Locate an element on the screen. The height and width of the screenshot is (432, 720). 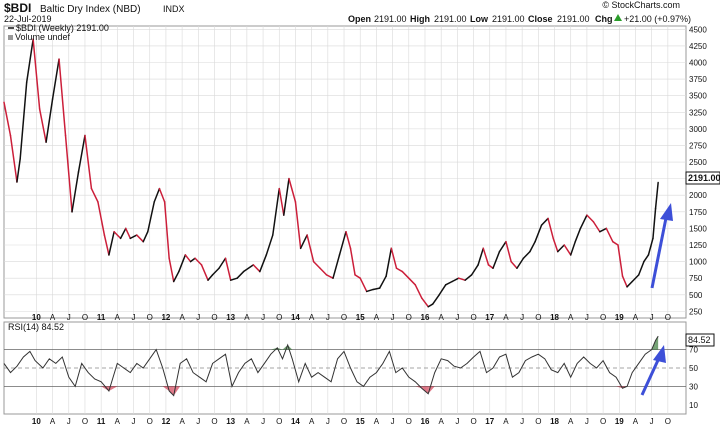
rsi-line-path is located at coordinates (331, 366).